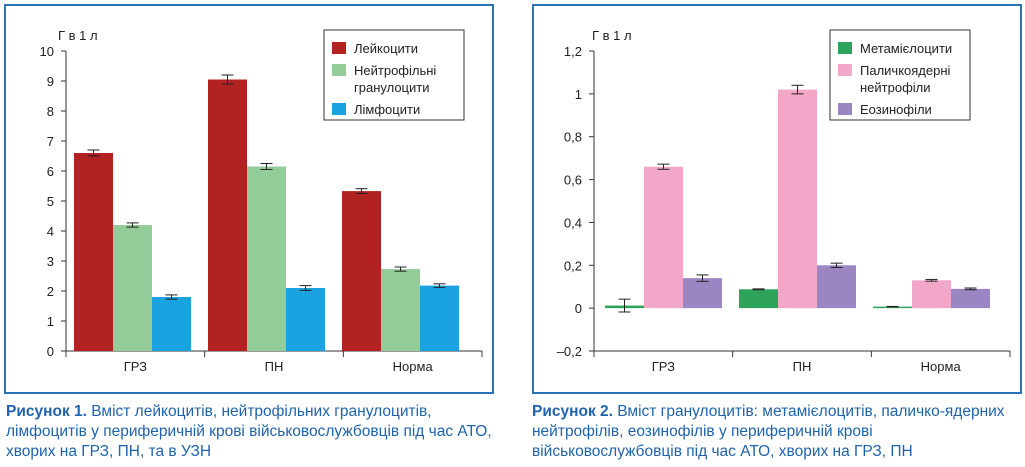 The image size is (1025, 467). What do you see at coordinates (47, 51) in the screenshot?
I see `y-tick-label: 10` at bounding box center [47, 51].